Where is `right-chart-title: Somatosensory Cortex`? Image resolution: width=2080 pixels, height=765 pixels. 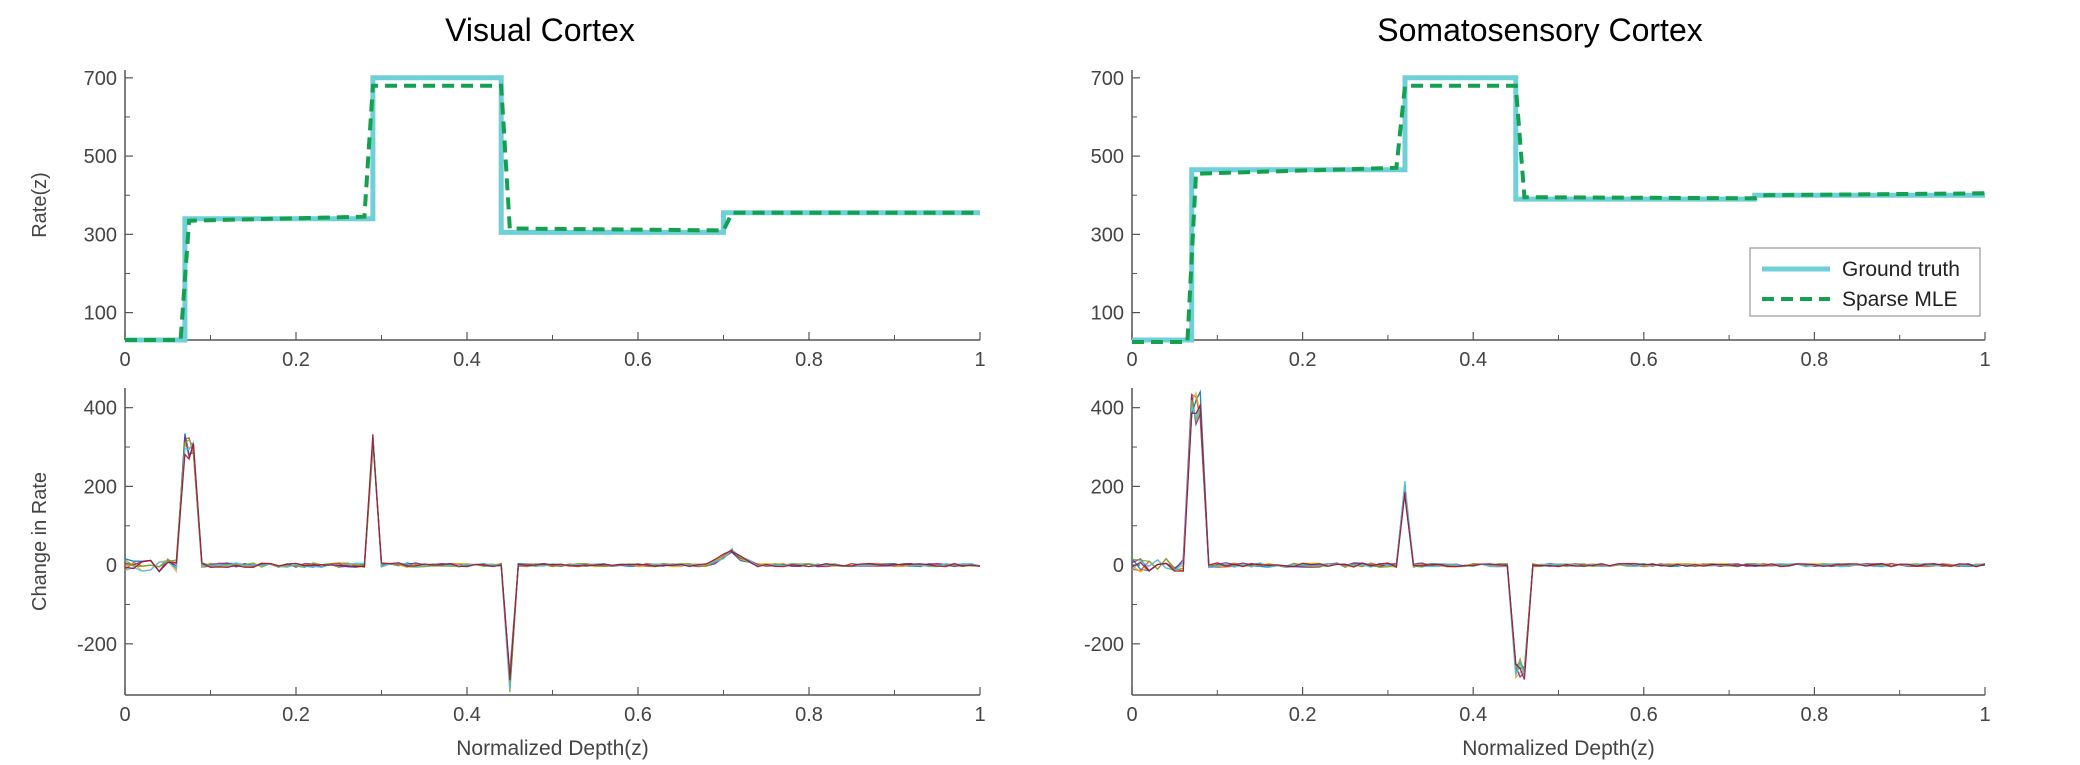
right-chart-title: Somatosensory Cortex is located at coordinates (1540, 30).